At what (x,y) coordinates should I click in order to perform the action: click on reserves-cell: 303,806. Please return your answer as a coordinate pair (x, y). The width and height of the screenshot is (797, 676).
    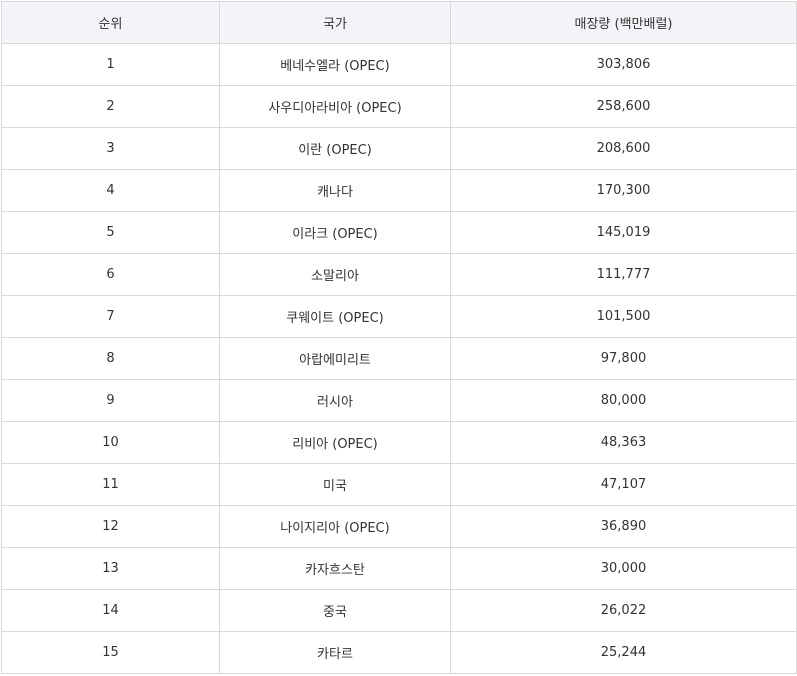
    Looking at the image, I should click on (623, 64).